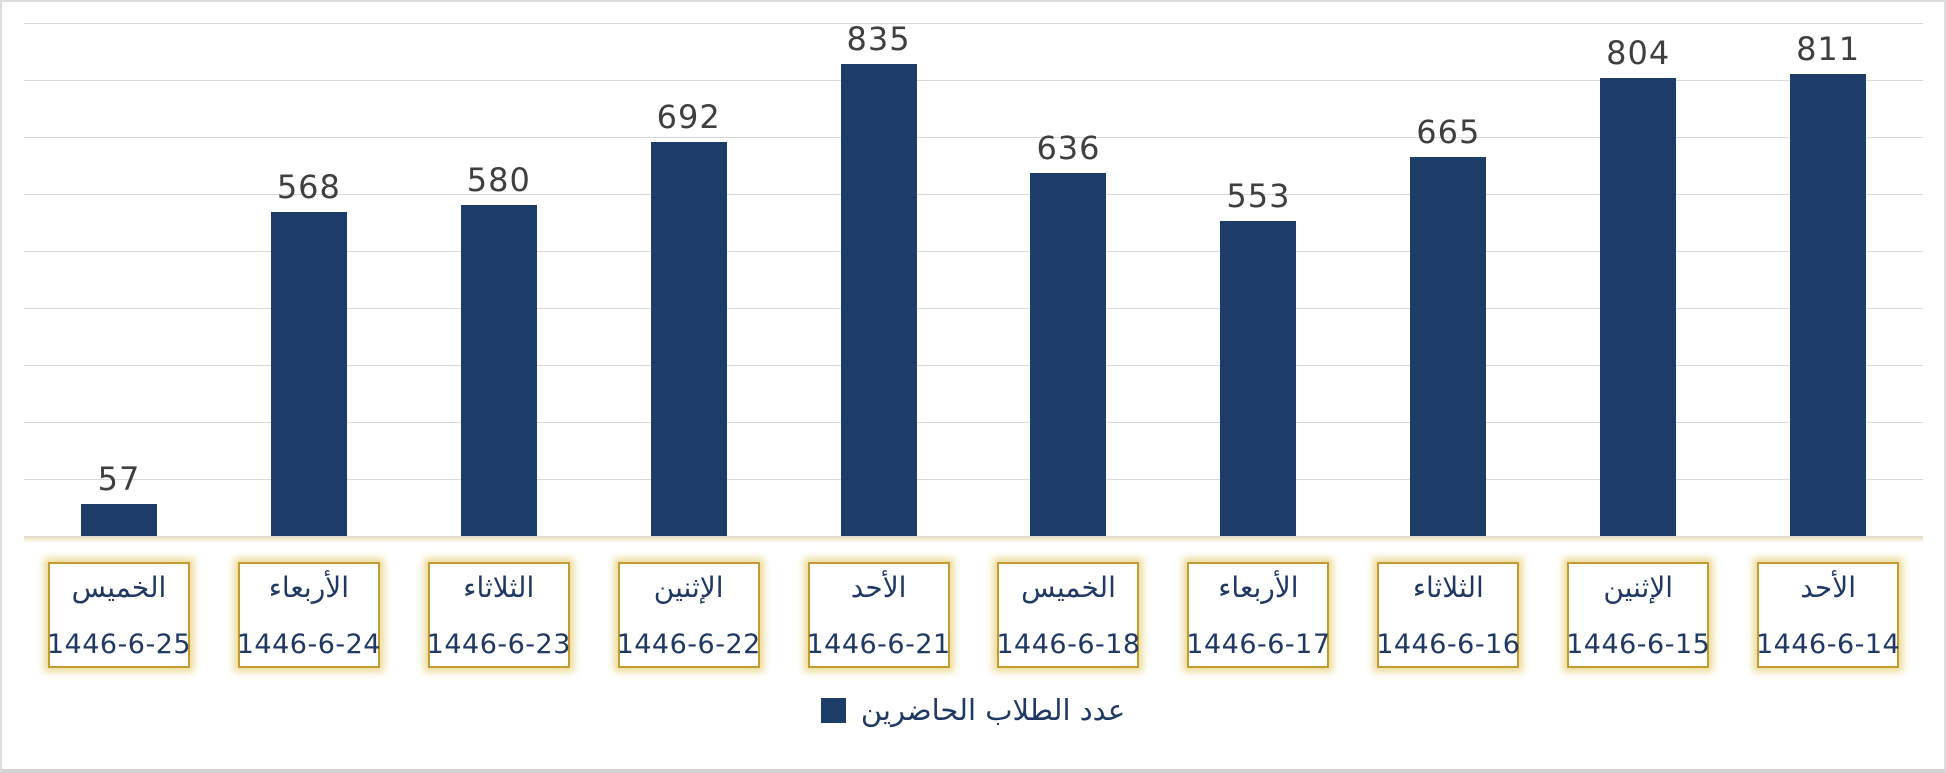 Image resolution: width=1946 pixels, height=773 pixels. What do you see at coordinates (1828, 48) in the screenshot?
I see `bar-value-label: 811` at bounding box center [1828, 48].